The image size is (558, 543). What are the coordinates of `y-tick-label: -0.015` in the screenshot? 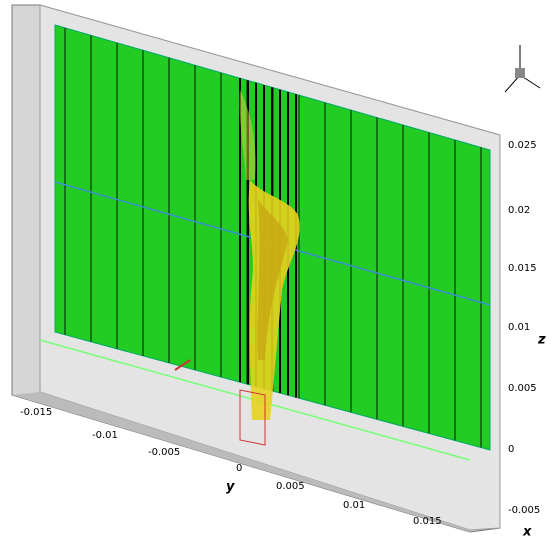 It's located at (36, 412).